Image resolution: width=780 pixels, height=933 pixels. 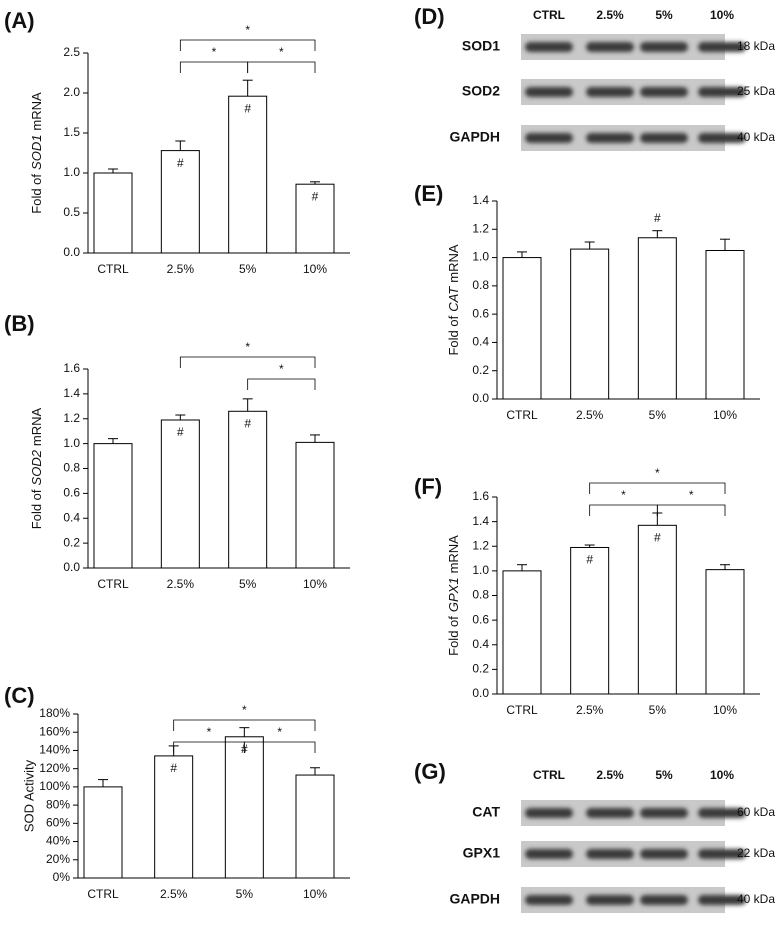 I want to click on panel-label: (G), so click(x=430, y=771).